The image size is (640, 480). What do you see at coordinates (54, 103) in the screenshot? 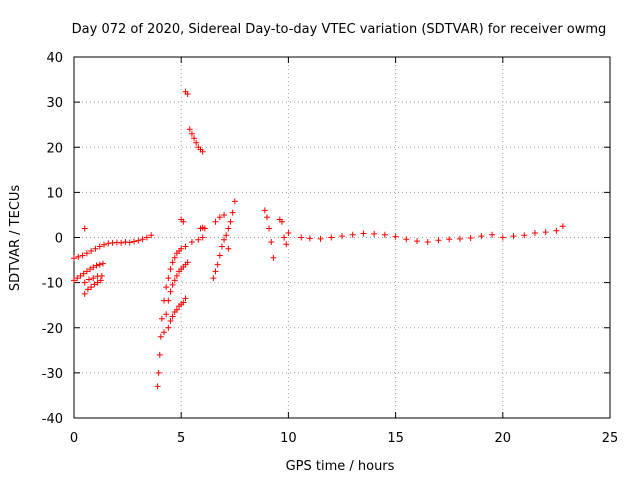
I see `y-tick-label: 30` at bounding box center [54, 103].